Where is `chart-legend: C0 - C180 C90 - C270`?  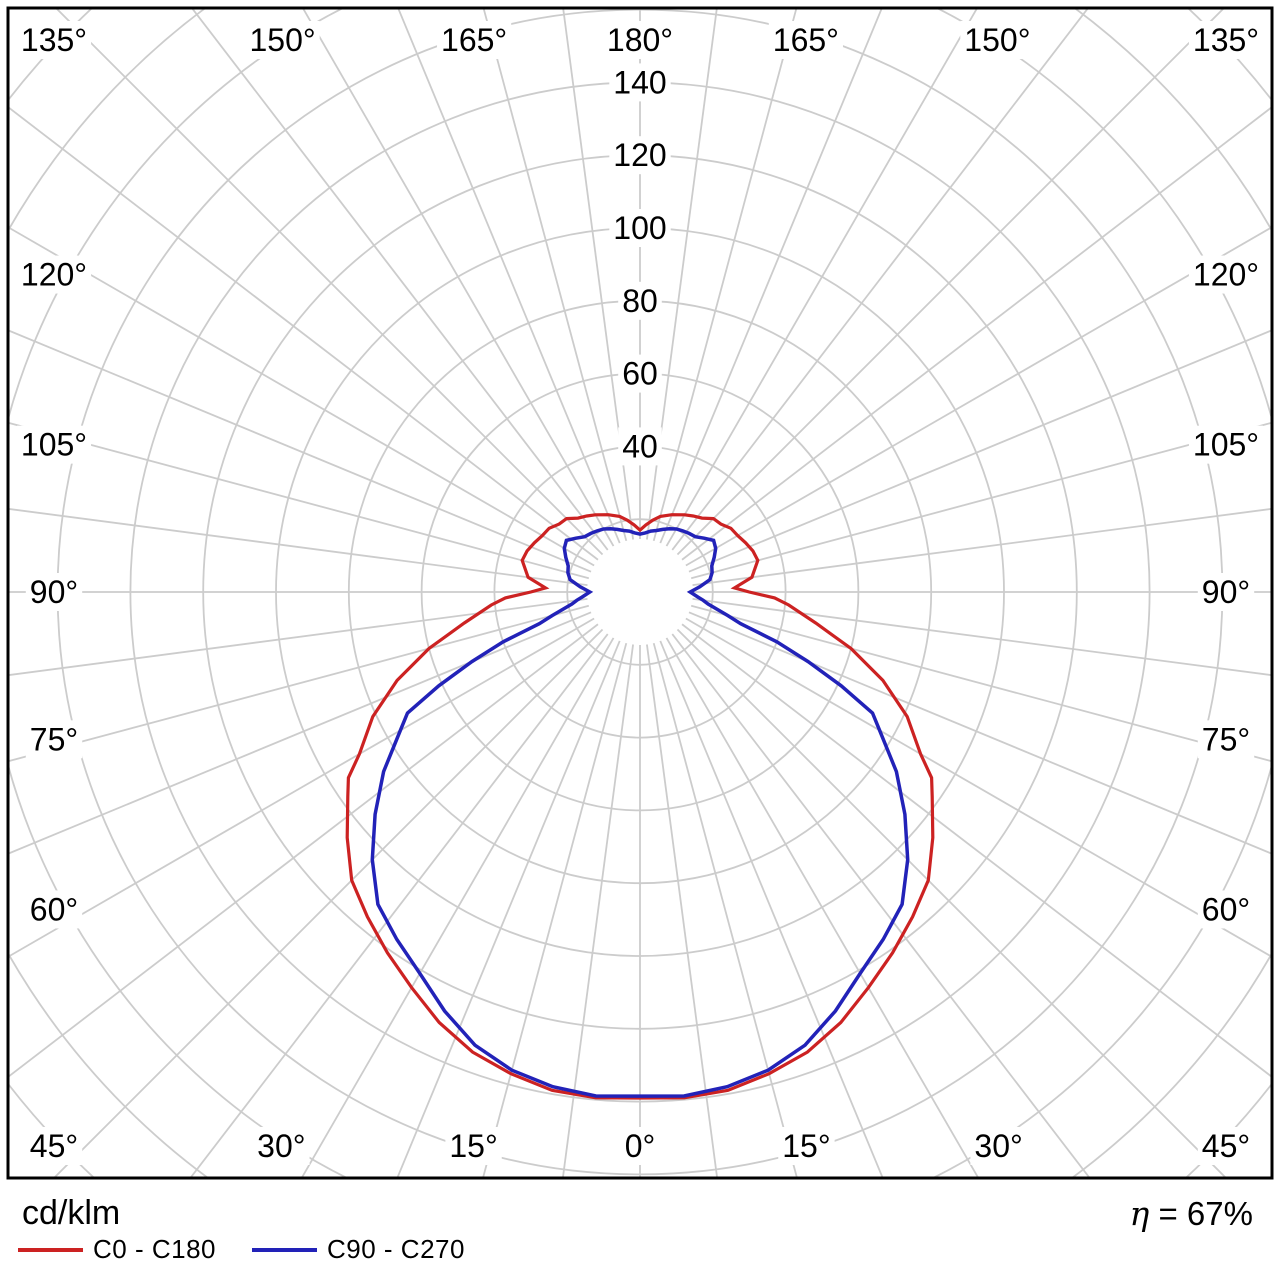
chart-legend: C0 - C180 C90 - C270 is located at coordinates (241, 1249).